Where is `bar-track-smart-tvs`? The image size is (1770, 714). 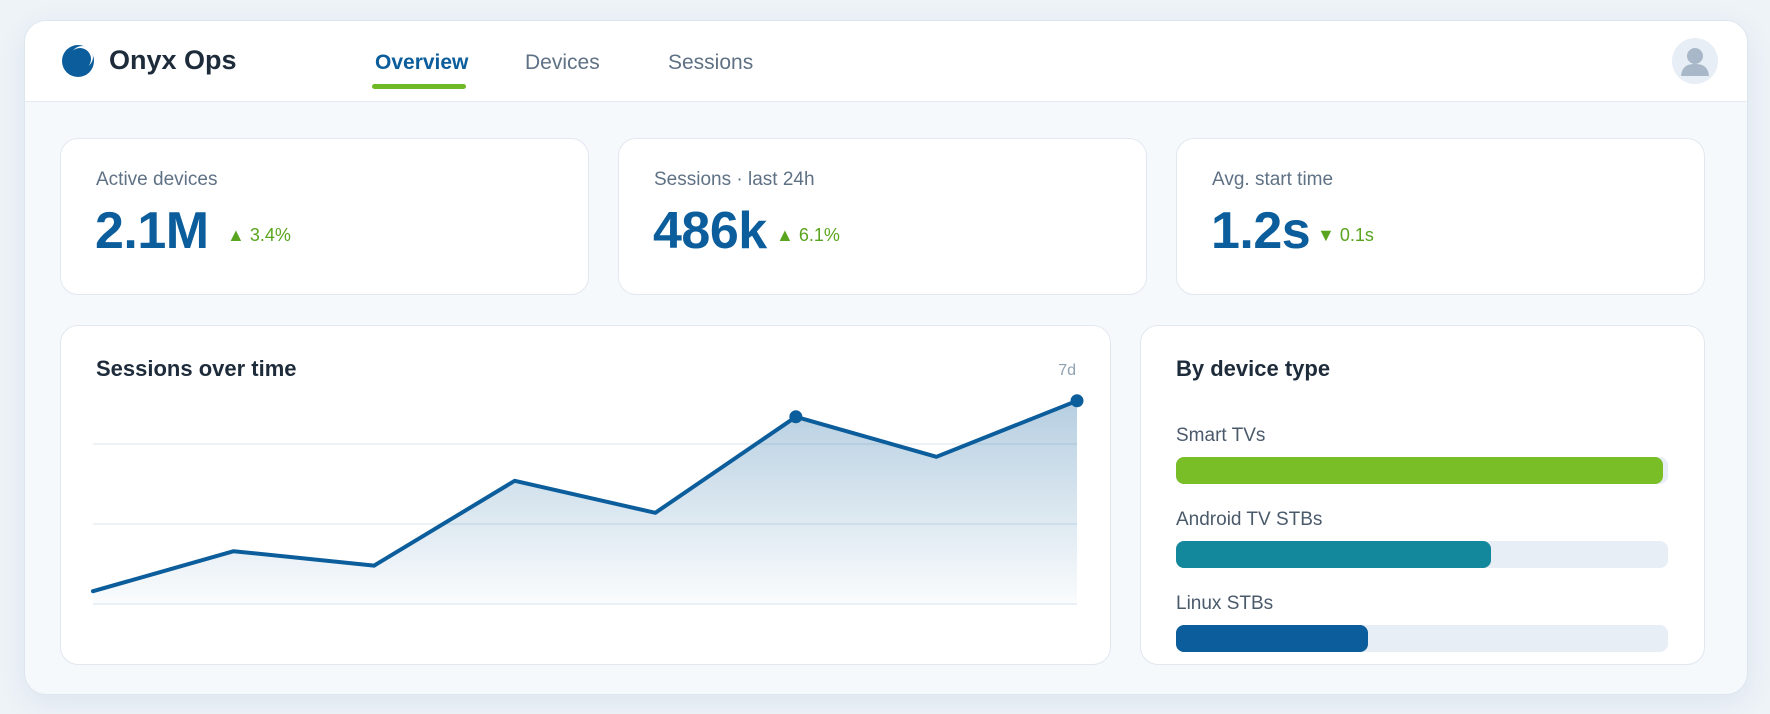
bar-track-smart-tvs is located at coordinates (1422, 470).